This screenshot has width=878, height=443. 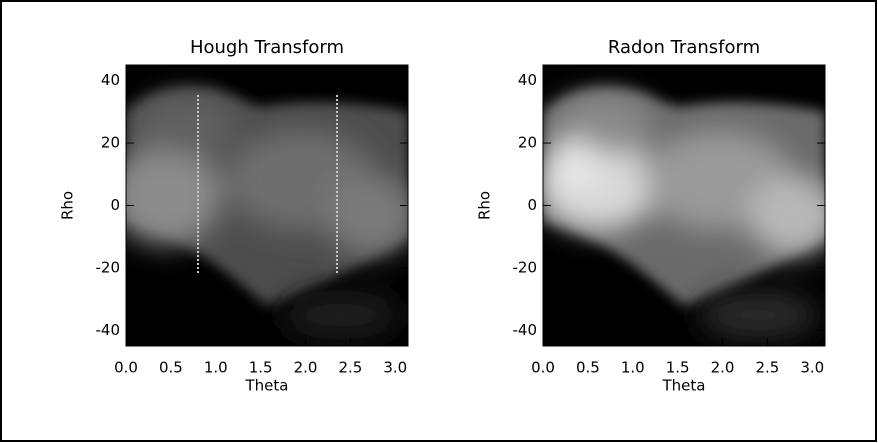 I want to click on chart-title: Hough Transform, so click(x=267, y=47).